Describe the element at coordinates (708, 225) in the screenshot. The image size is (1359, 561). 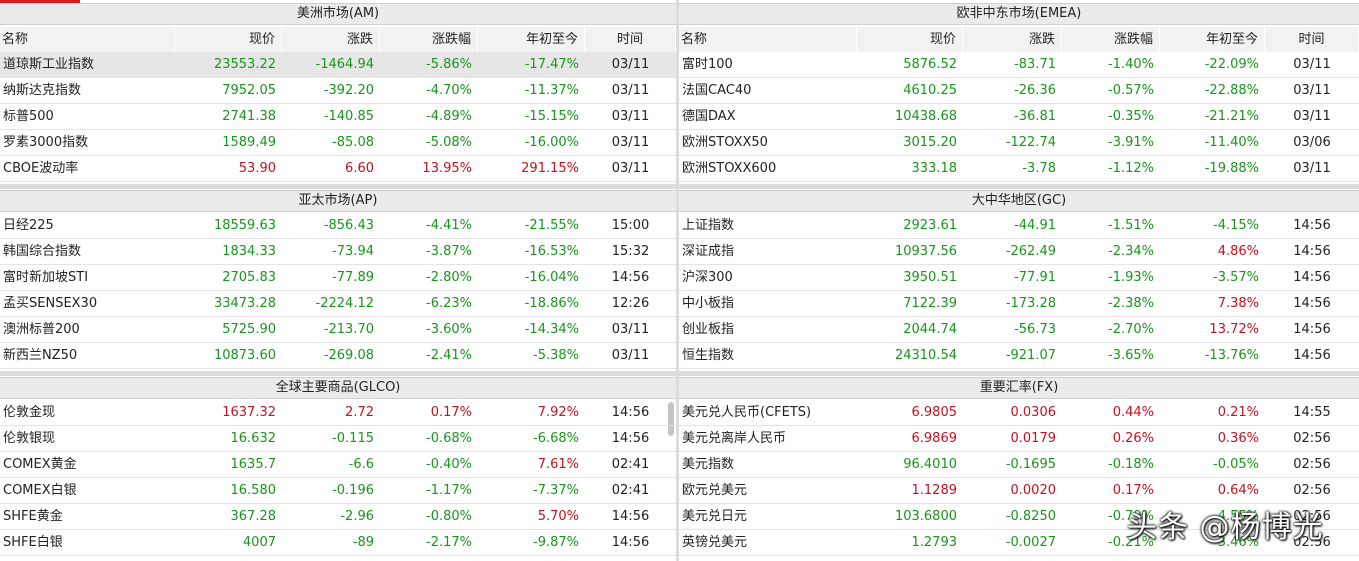
I see `cell-name: 上证指数` at that location.